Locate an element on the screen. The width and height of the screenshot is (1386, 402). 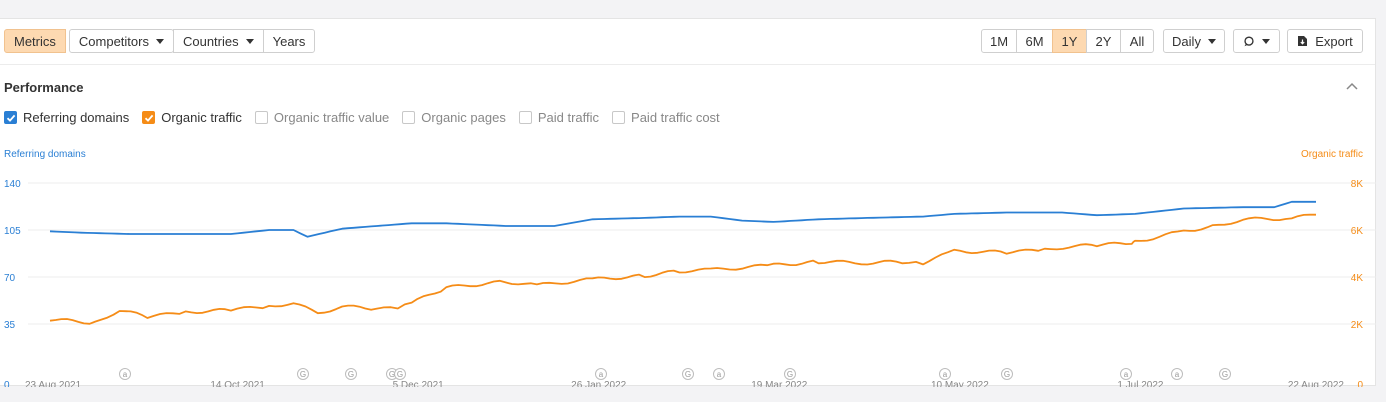
legend-label: Paid traffic is located at coordinates (568, 117).